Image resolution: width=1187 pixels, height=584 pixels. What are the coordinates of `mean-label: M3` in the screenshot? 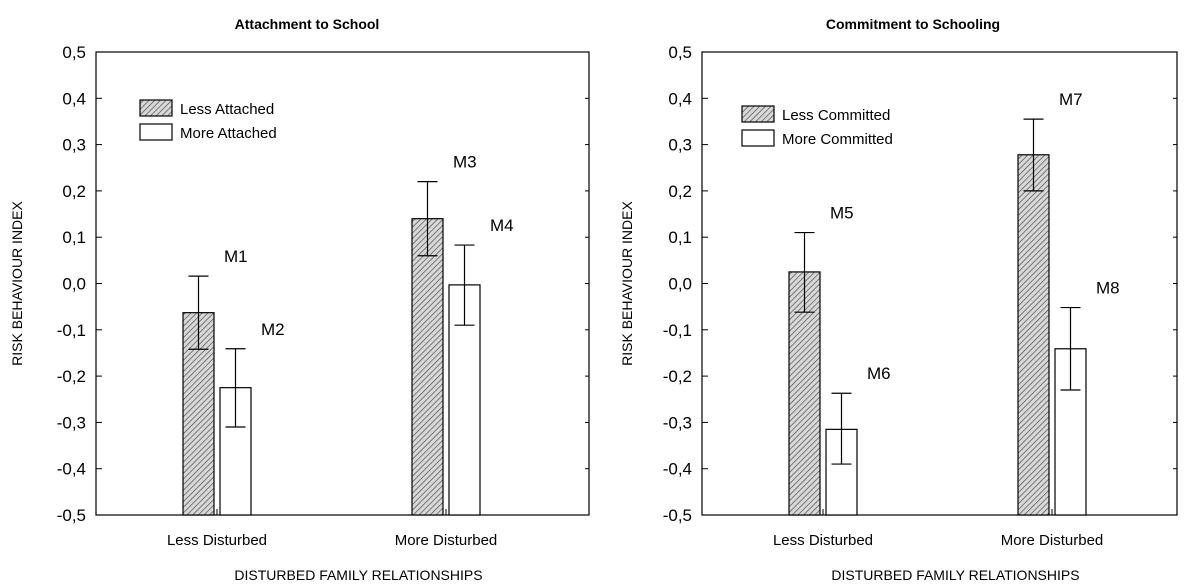 It's located at (465, 162).